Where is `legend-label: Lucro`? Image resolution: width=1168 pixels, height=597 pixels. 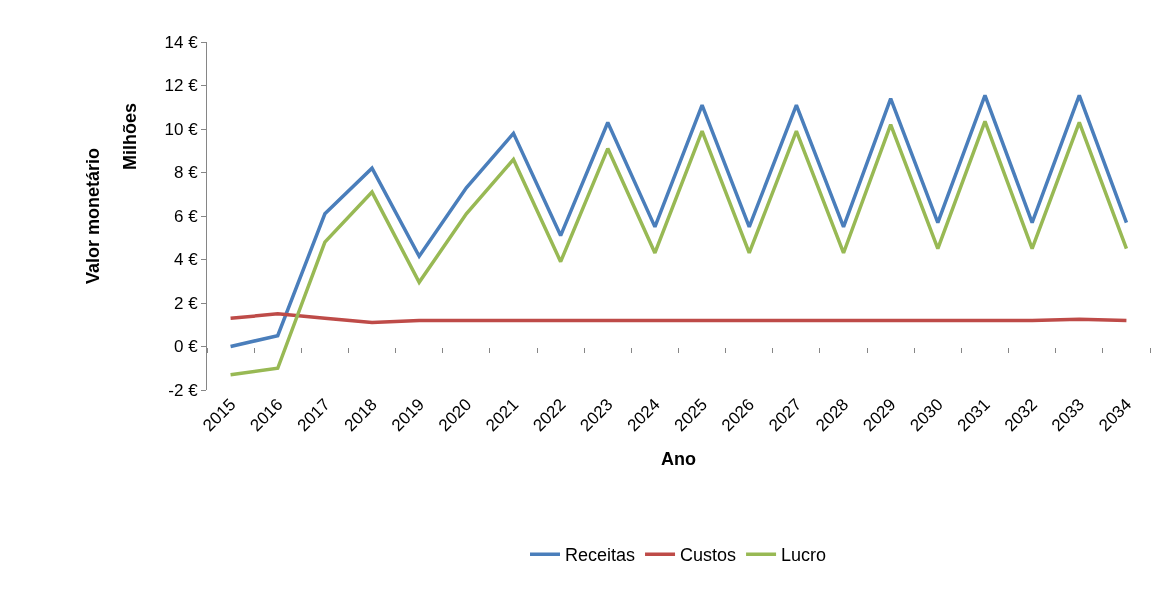 legend-label: Lucro is located at coordinates (804, 555).